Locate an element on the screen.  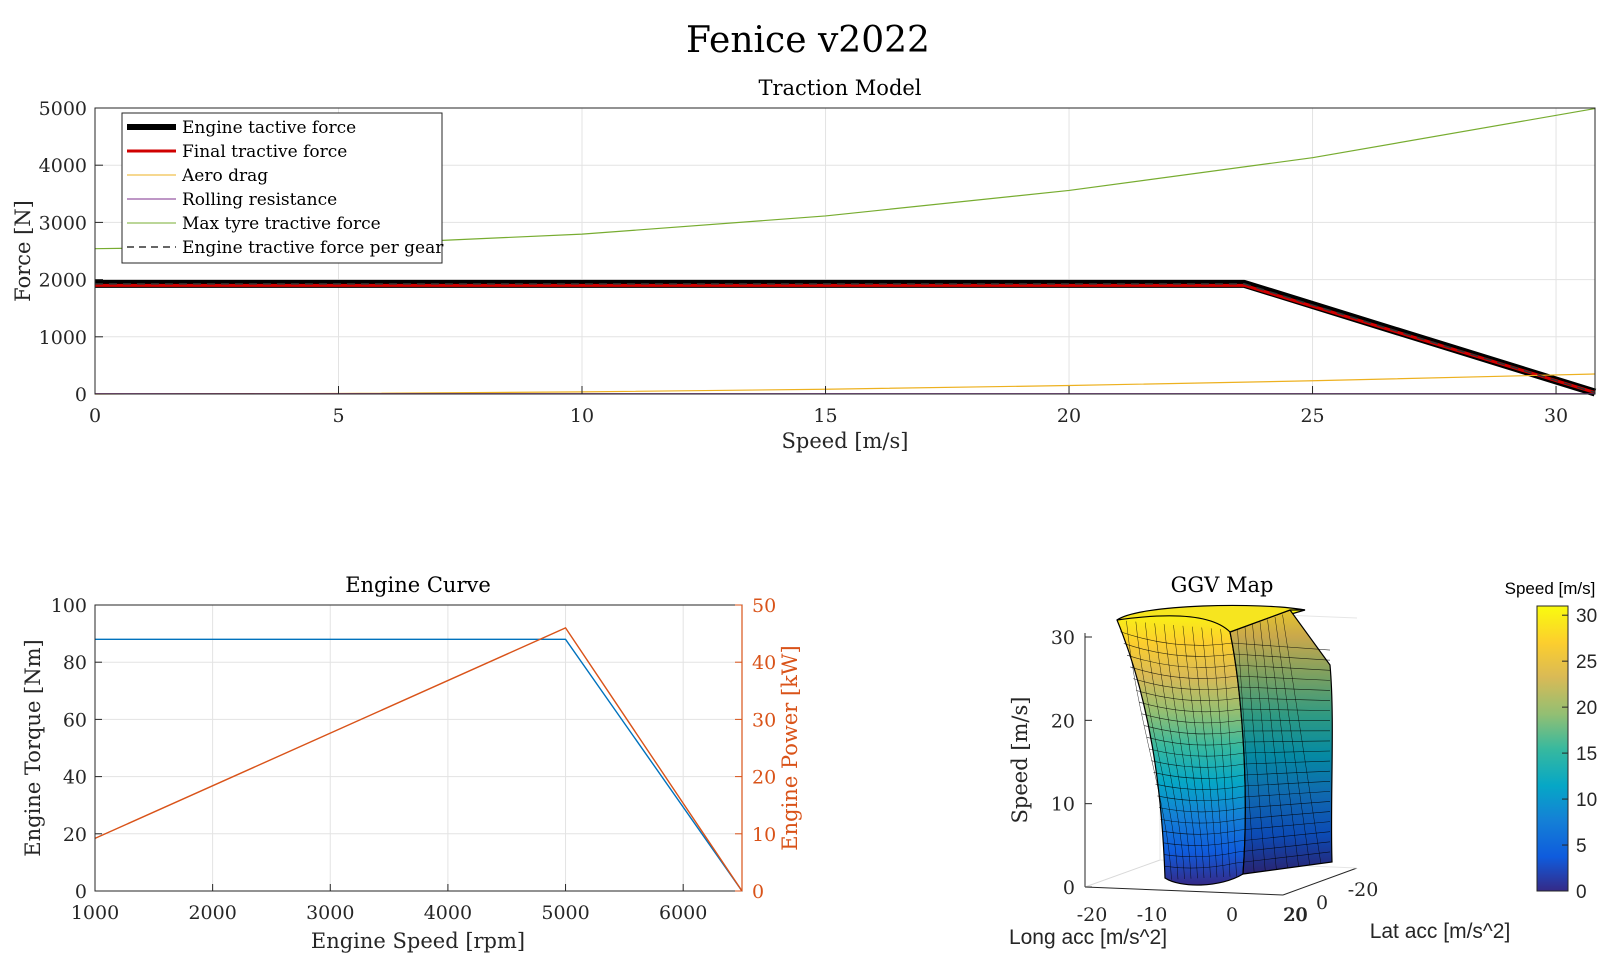
traction-ytick-label: 3000 is located at coordinates (63, 223).